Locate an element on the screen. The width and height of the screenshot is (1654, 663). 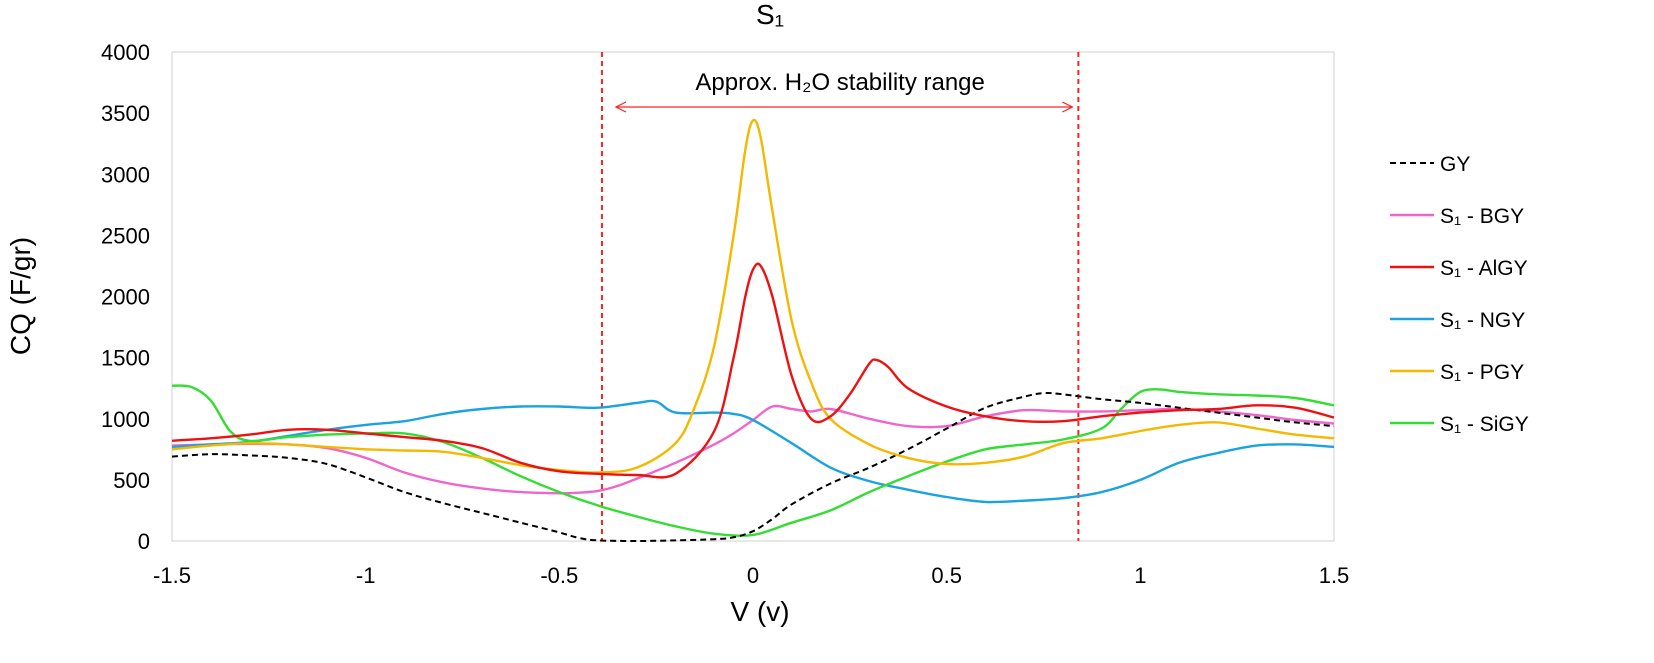
y-tick-label: 500 is located at coordinates (131, 480).